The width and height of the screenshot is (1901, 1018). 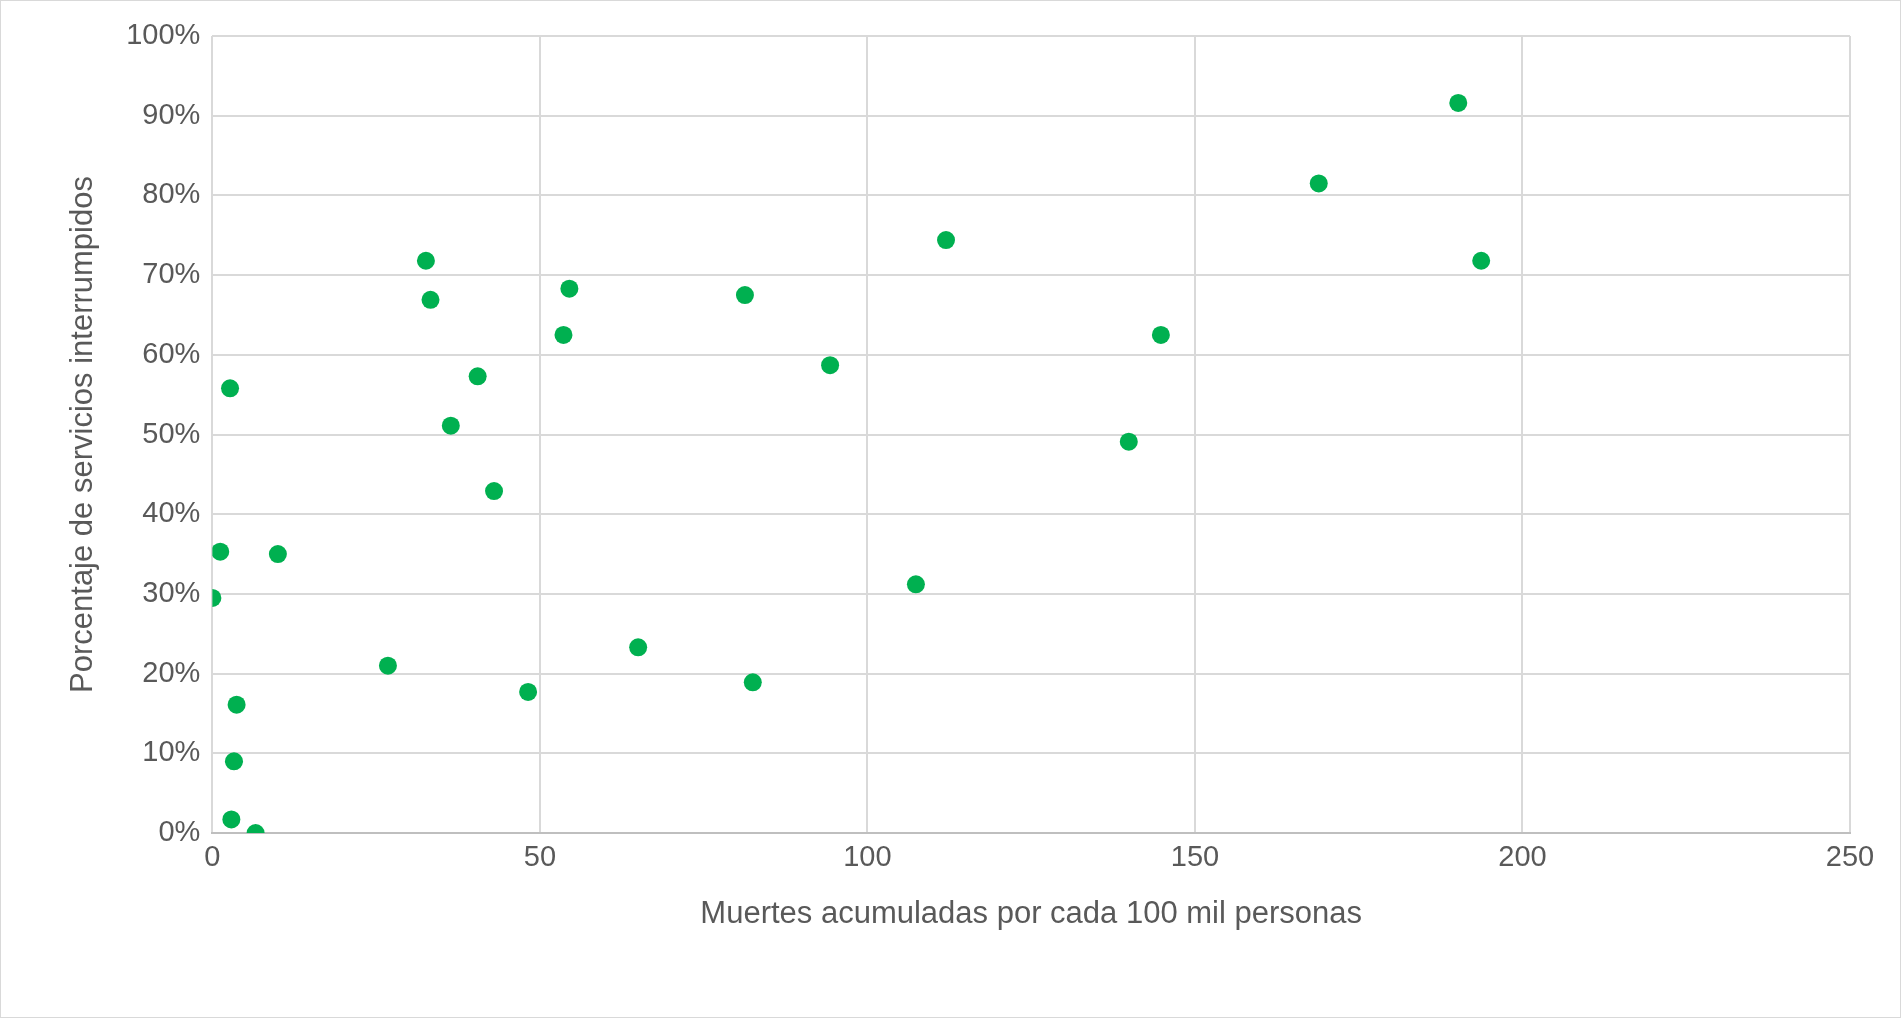 What do you see at coordinates (1850, 856) in the screenshot?
I see `x-tick-label: 250` at bounding box center [1850, 856].